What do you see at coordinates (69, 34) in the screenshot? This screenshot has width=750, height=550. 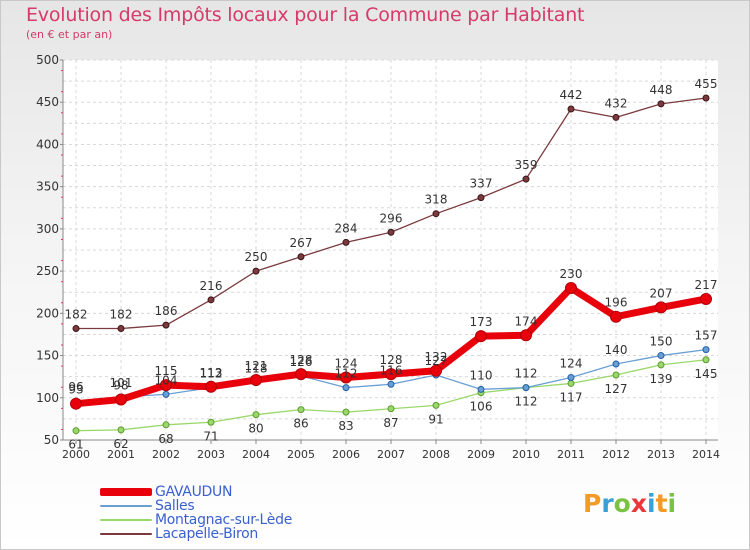 I see `chart-subtitle: (en € et par an)` at bounding box center [69, 34].